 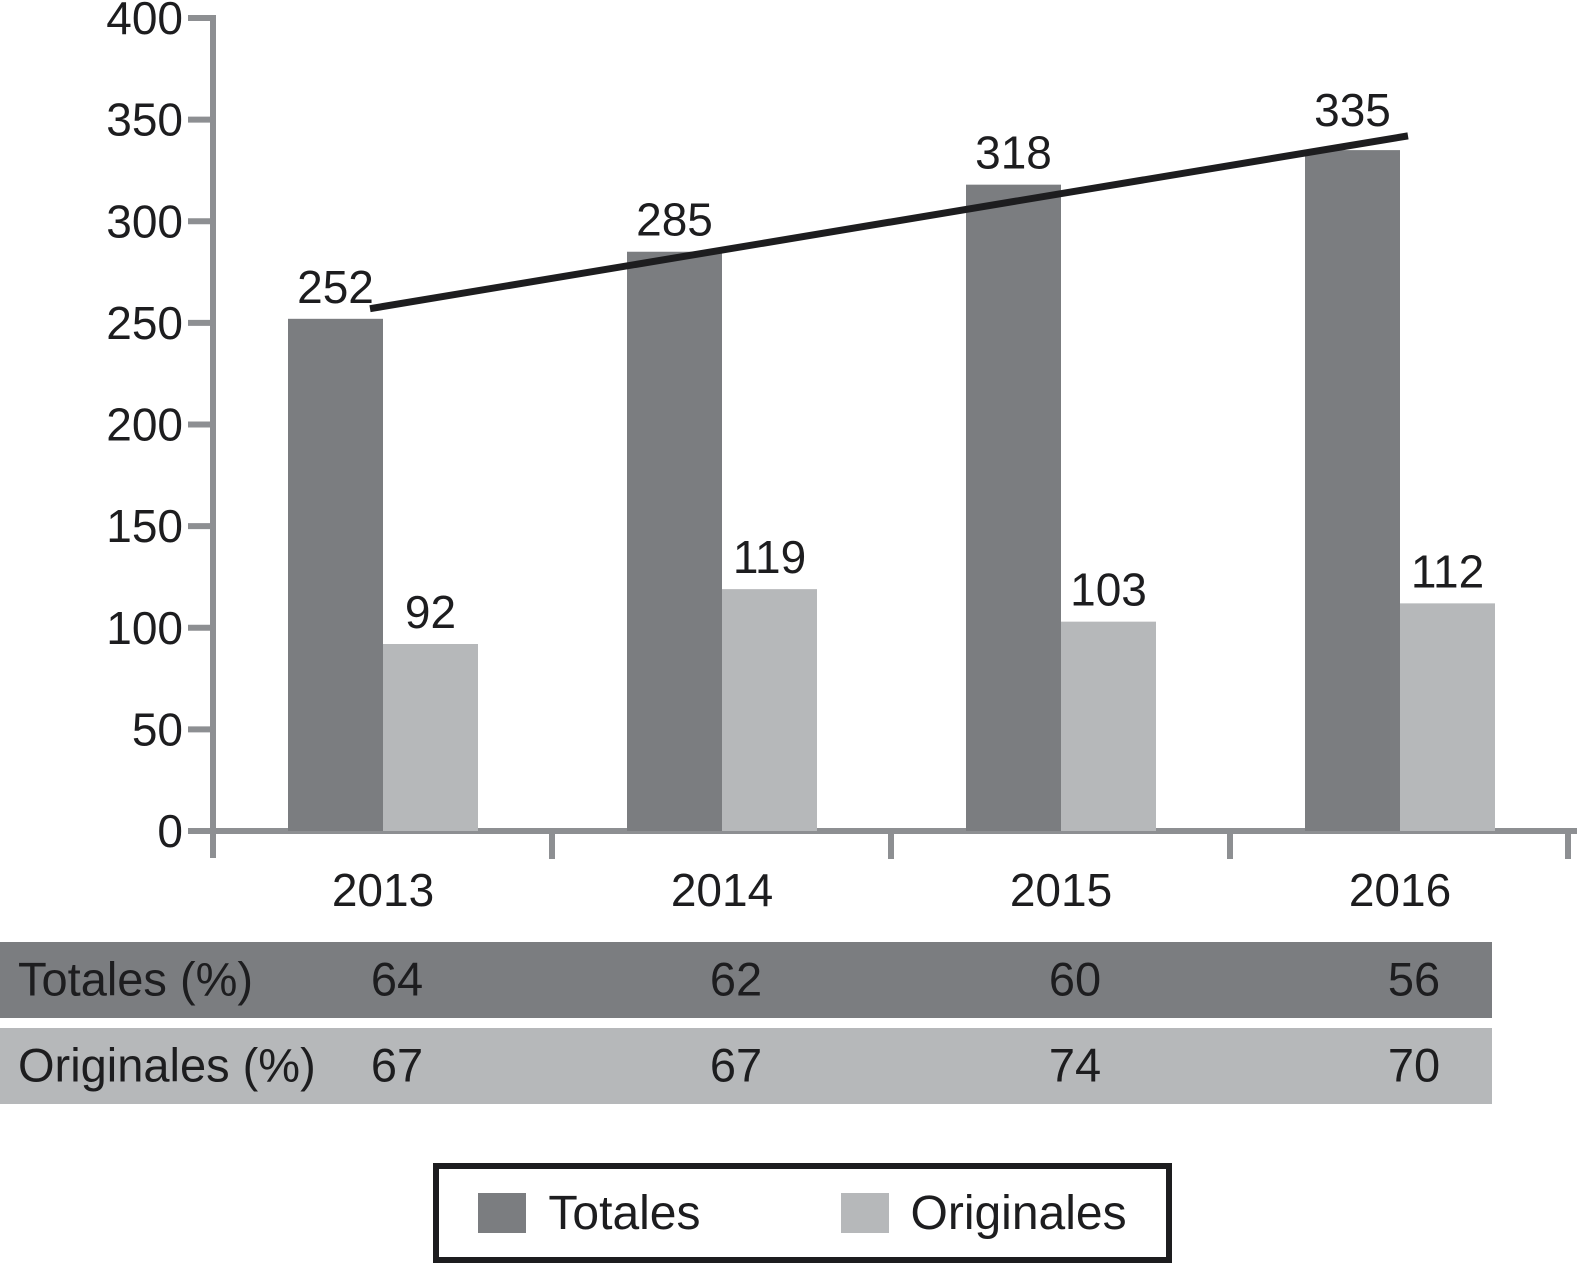 I want to click on bar-originales-2014, so click(x=769, y=710).